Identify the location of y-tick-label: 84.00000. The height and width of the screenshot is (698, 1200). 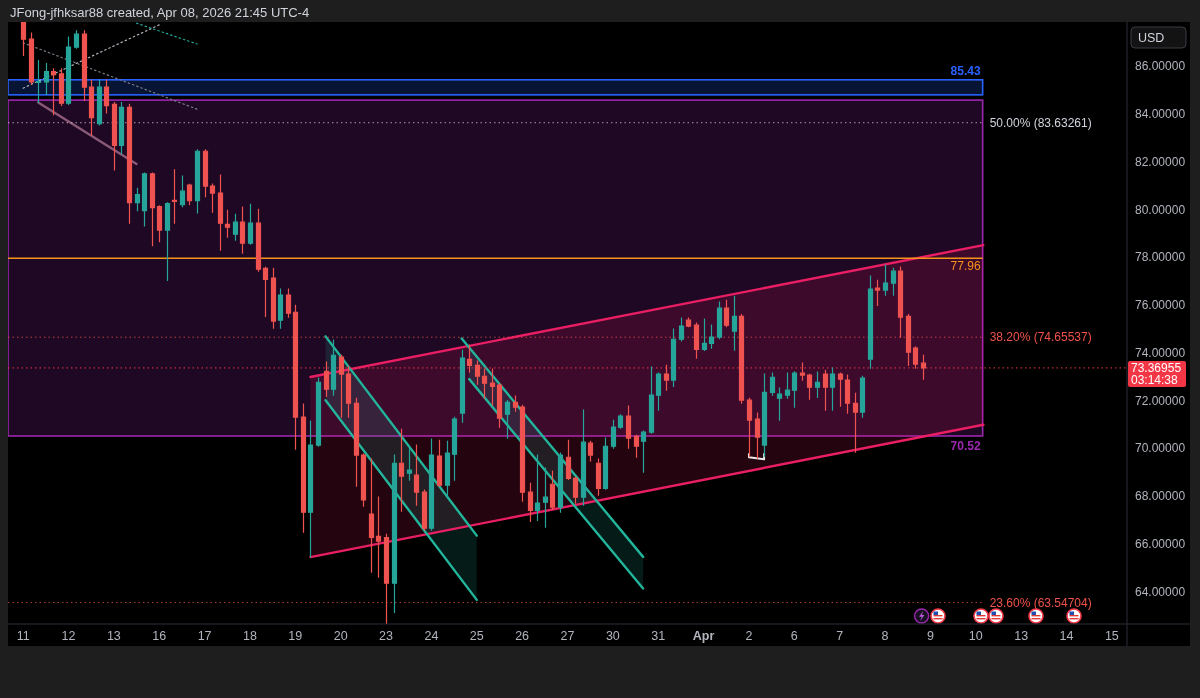
(1160, 113).